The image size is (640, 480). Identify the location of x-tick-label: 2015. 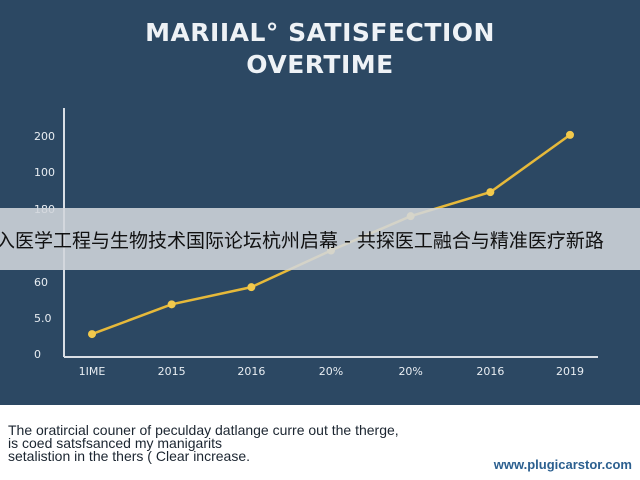
(172, 371).